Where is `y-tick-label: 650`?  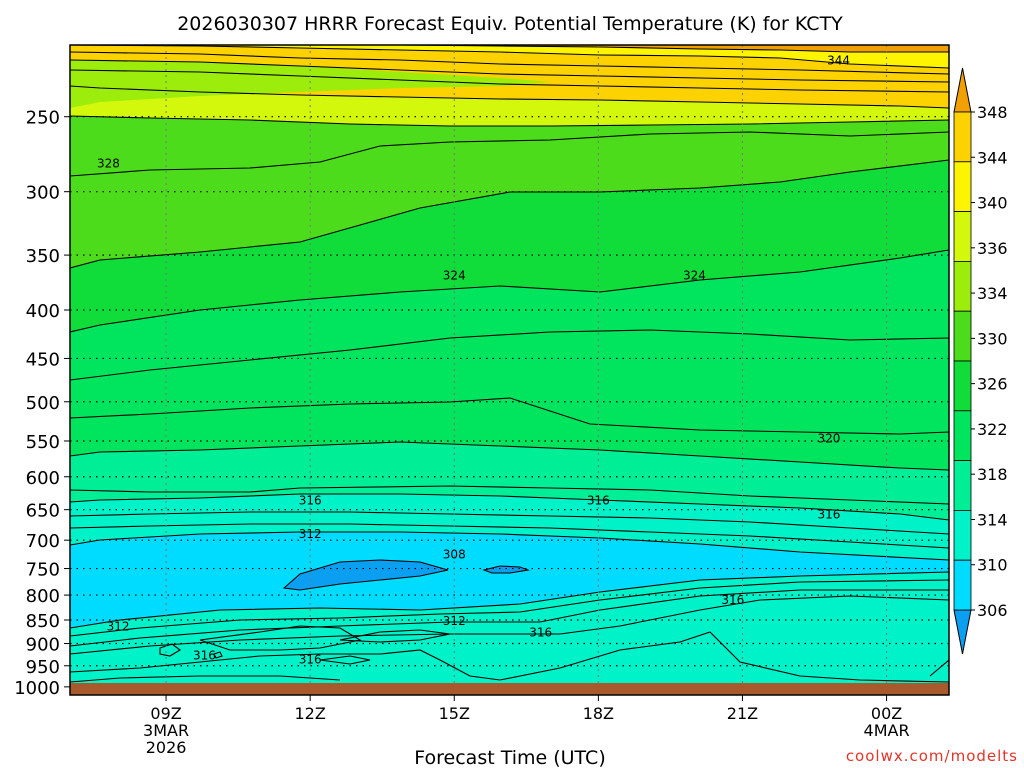
y-tick-label: 650 is located at coordinates (43, 511).